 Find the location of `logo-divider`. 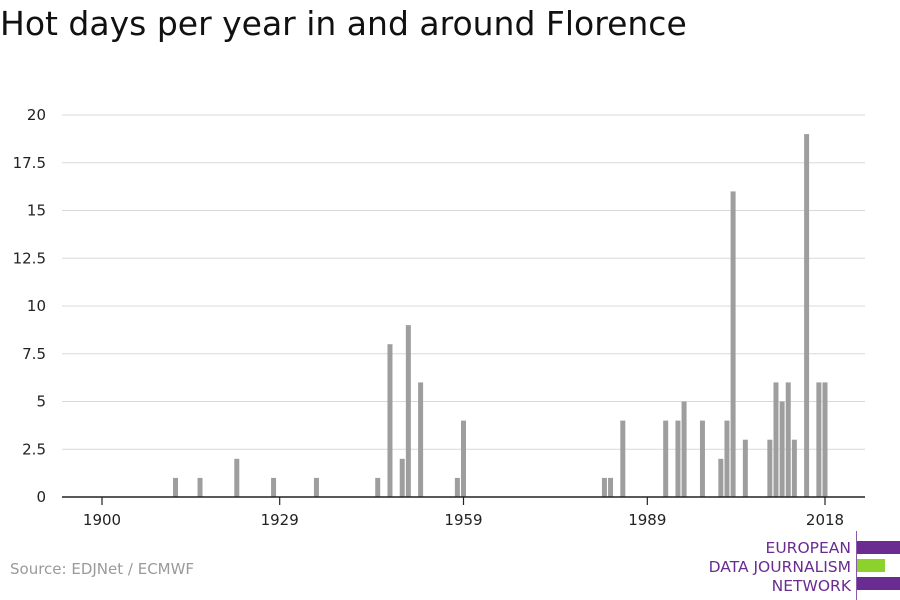

logo-divider is located at coordinates (856, 565).